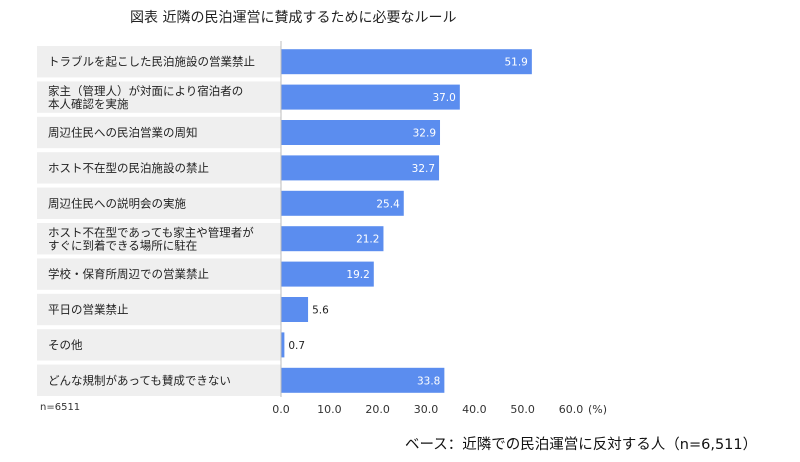  Describe the element at coordinates (357, 275) in the screenshot. I see `value-label: 19.2` at that location.